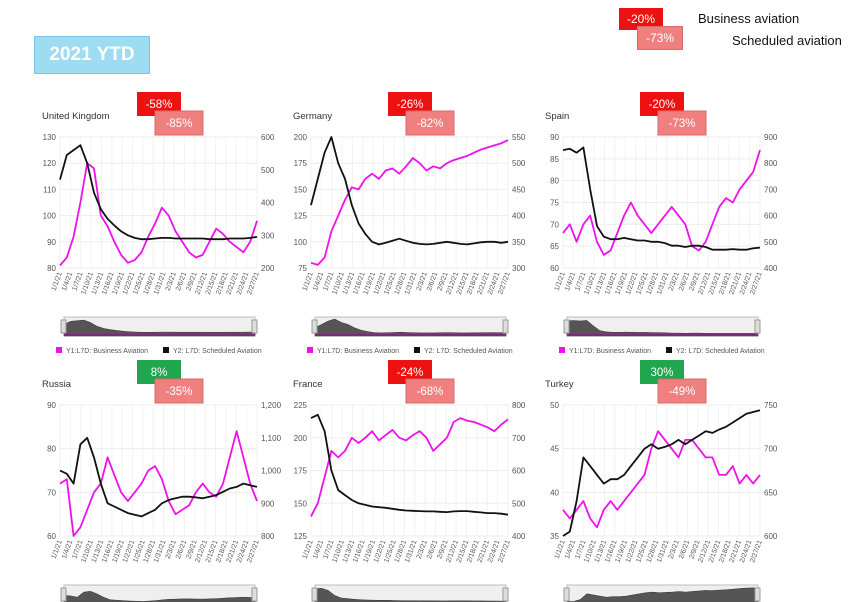  Describe the element at coordinates (301, 438) in the screenshot. I see `y1-tick-label: 200` at that location.